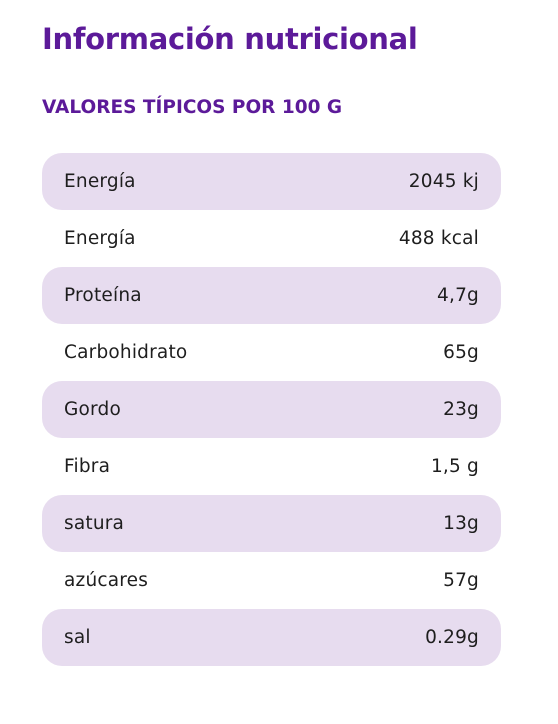  Describe the element at coordinates (271, 637) in the screenshot. I see `table-row: sal 0.29g` at that location.